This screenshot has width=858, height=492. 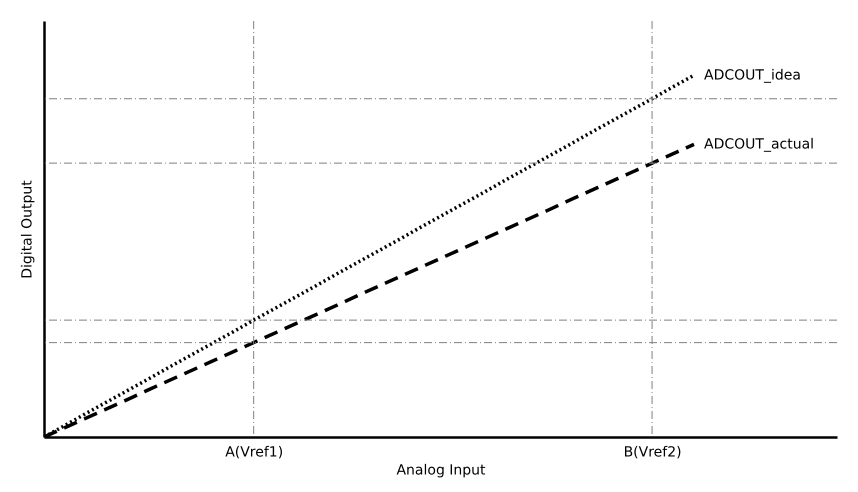 I want to click on x-tick-label: A(Vref1), so click(x=254, y=452).